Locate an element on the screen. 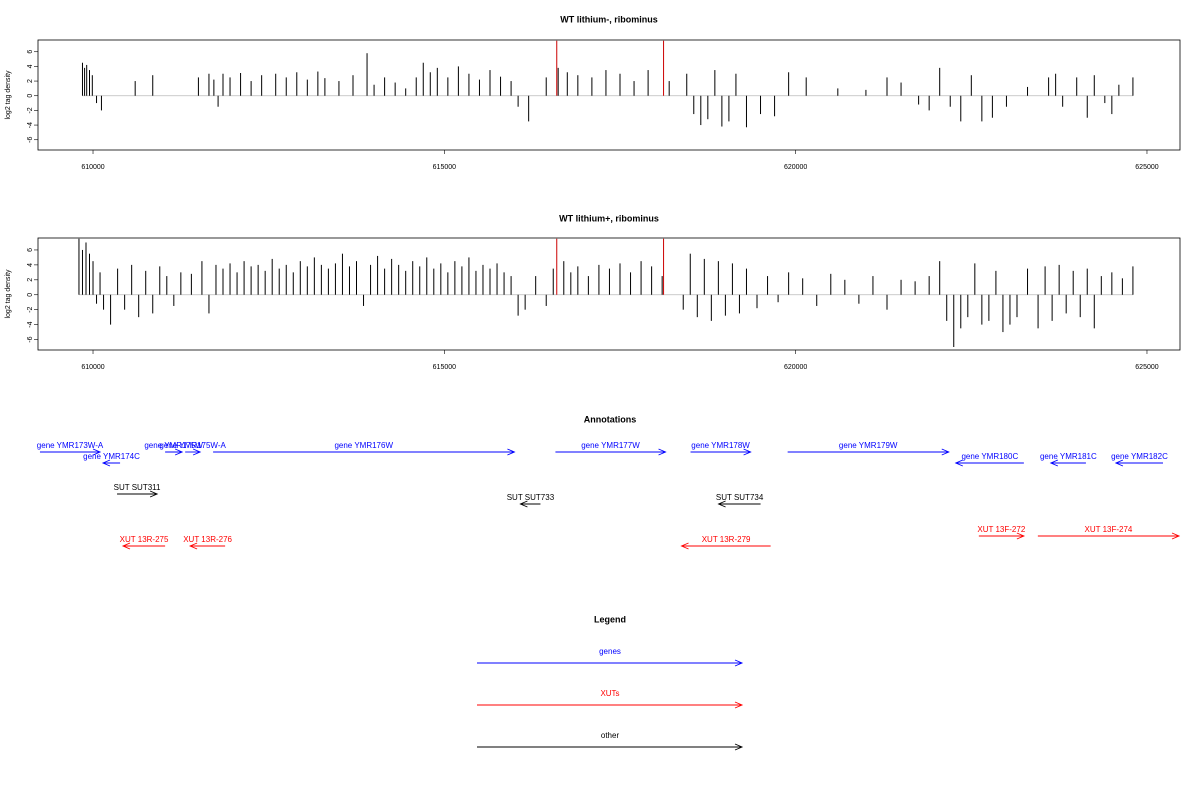 The height and width of the screenshot is (800, 1200). feature-label: gene YMR175W-A is located at coordinates (192, 445).